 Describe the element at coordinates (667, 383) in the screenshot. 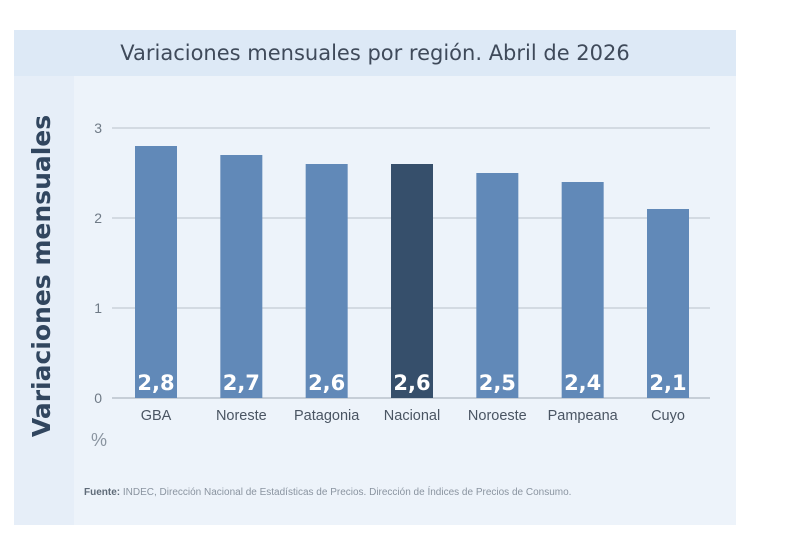

I see `data-label: 2,1` at that location.